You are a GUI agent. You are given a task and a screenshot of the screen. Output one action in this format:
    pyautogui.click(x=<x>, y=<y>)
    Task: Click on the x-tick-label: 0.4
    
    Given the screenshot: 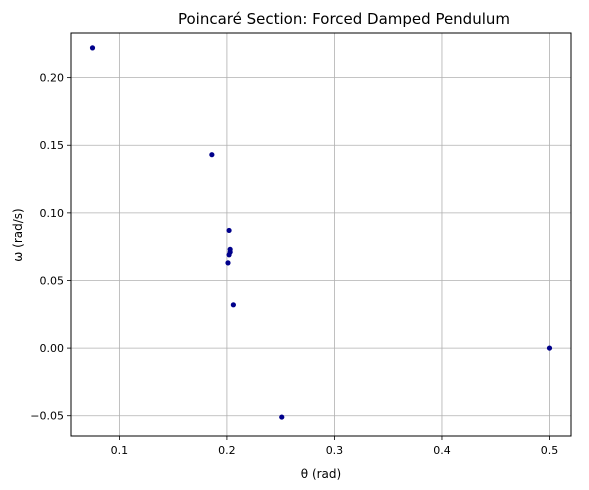 What is the action you would take?
    pyautogui.click(x=442, y=450)
    